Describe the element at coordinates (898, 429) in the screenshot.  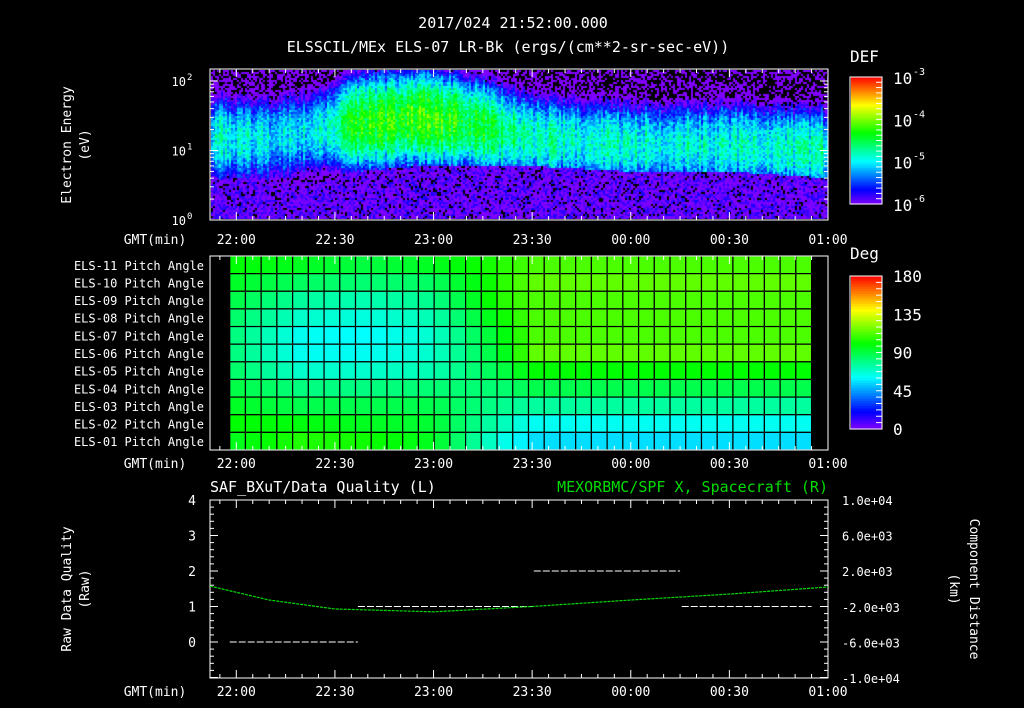
I see `colorbar-tick-label: 0` at that location.